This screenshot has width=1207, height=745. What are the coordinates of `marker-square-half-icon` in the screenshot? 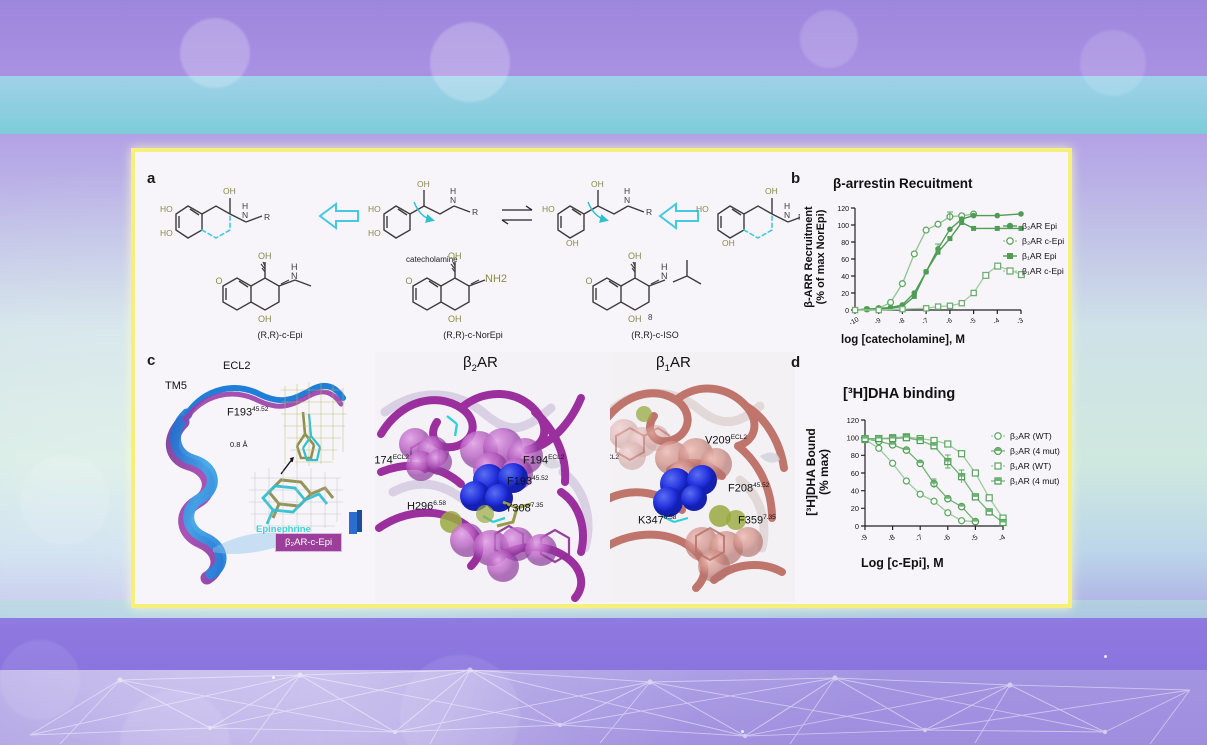 It's located at (998, 481).